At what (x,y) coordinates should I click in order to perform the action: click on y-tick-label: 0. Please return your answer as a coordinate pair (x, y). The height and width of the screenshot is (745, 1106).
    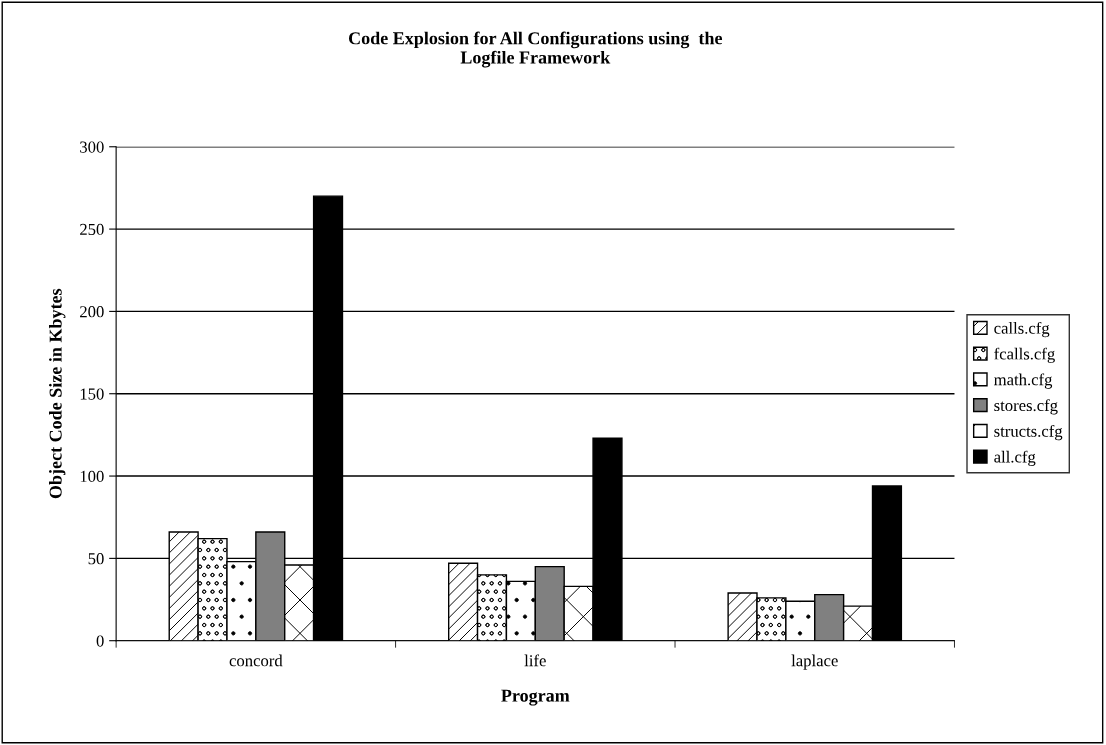
    Looking at the image, I should click on (100, 641).